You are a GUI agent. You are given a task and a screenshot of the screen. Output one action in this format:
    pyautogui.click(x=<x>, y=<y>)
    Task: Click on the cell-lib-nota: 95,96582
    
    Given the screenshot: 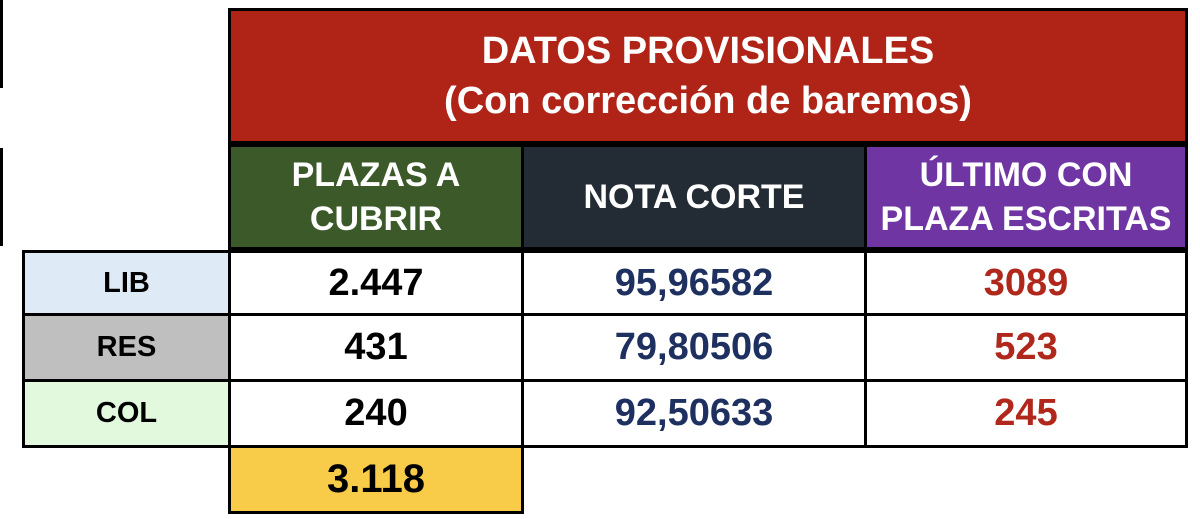 What is the action you would take?
    pyautogui.click(x=695, y=283)
    